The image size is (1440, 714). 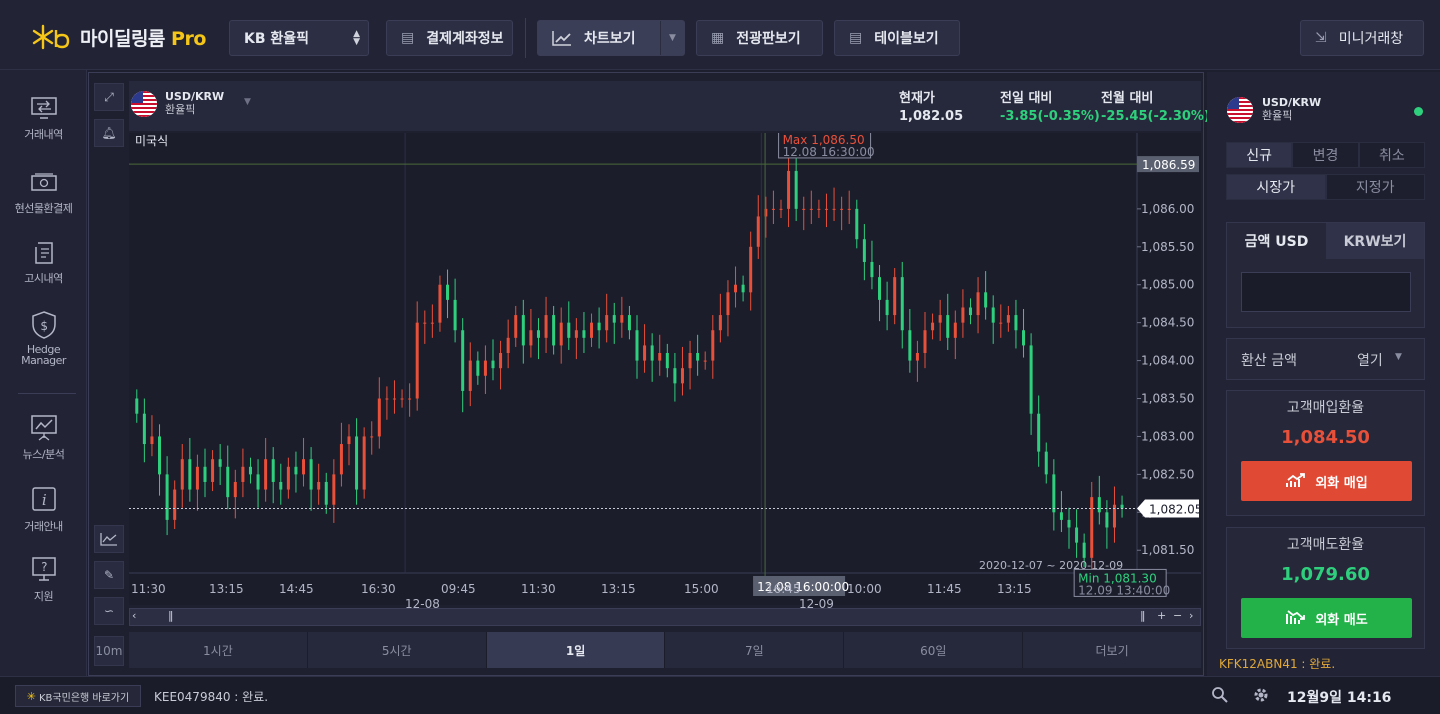 What do you see at coordinates (1276, 242) in the screenshot?
I see `amount-usd-tab: 금액 USD` at bounding box center [1276, 242].